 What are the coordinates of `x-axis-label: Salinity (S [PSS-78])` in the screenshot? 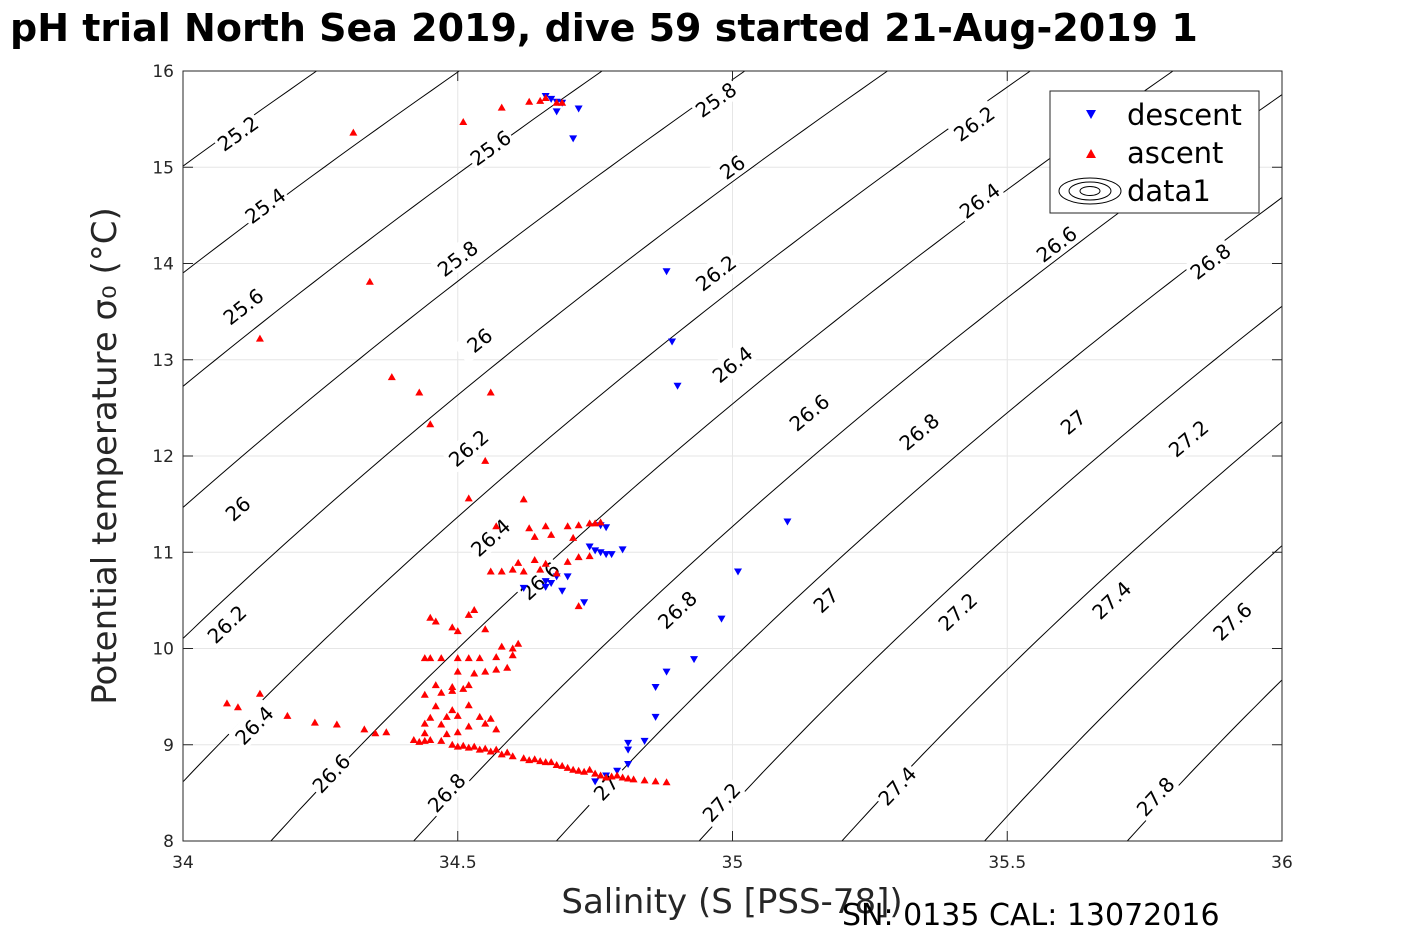 It's located at (731, 902).